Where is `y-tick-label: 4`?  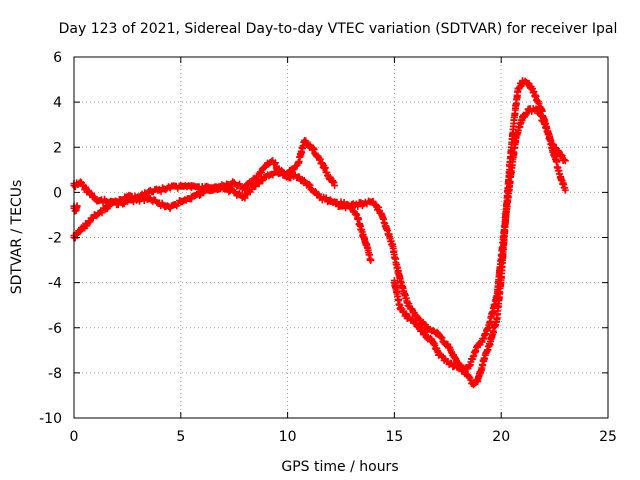
y-tick-label: 4 is located at coordinates (57, 103).